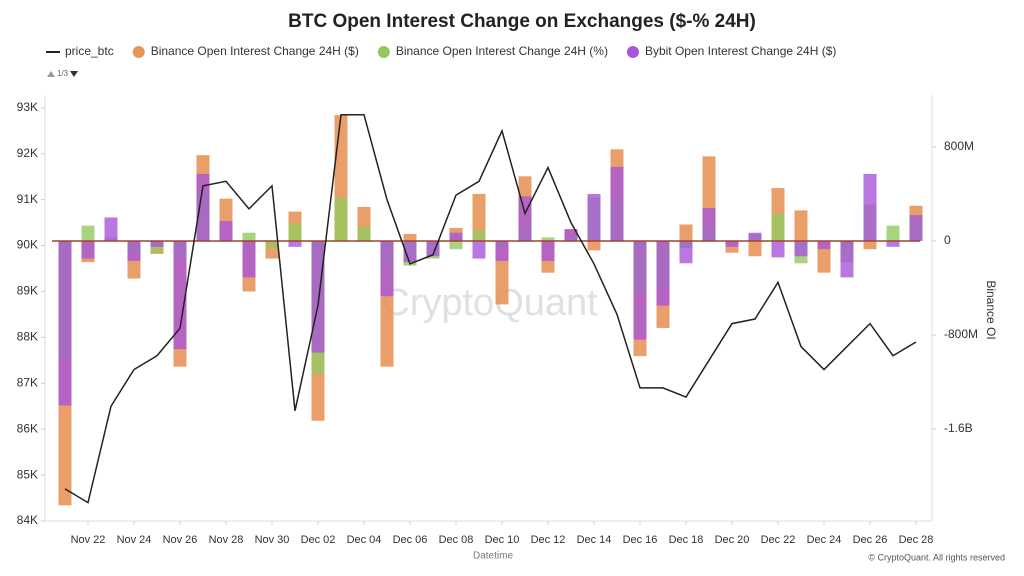 The width and height of the screenshot is (1024, 576). What do you see at coordinates (226, 540) in the screenshot?
I see `x-tick-label: Nov 28` at bounding box center [226, 540].